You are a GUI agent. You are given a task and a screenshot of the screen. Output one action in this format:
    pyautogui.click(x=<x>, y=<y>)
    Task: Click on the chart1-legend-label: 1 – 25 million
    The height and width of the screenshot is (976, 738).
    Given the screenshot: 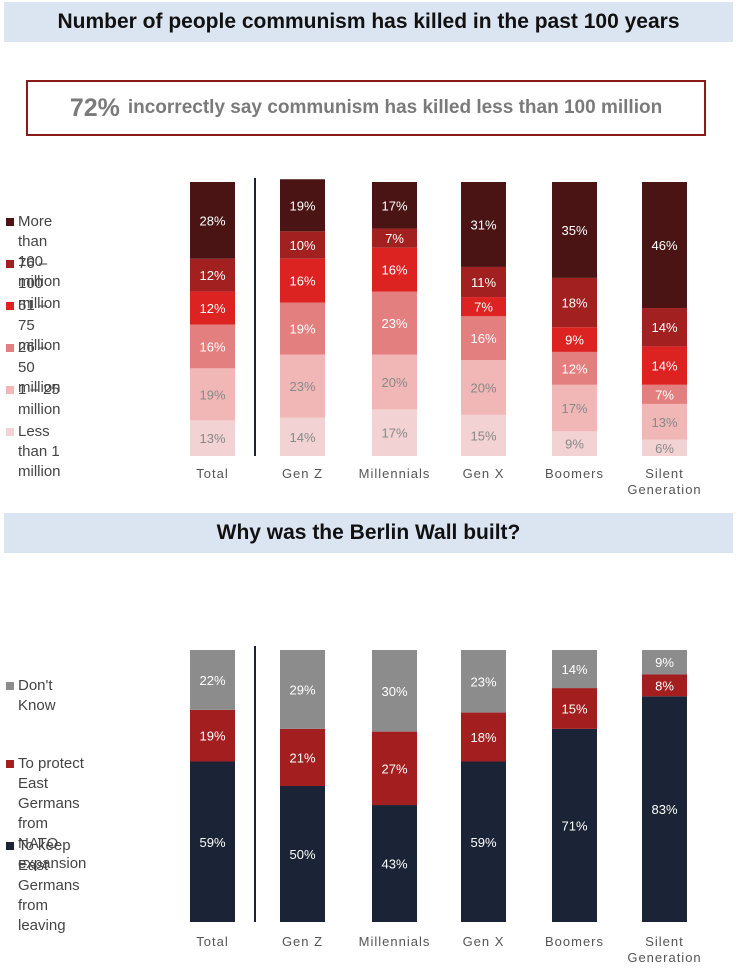 What is the action you would take?
    pyautogui.click(x=39, y=399)
    